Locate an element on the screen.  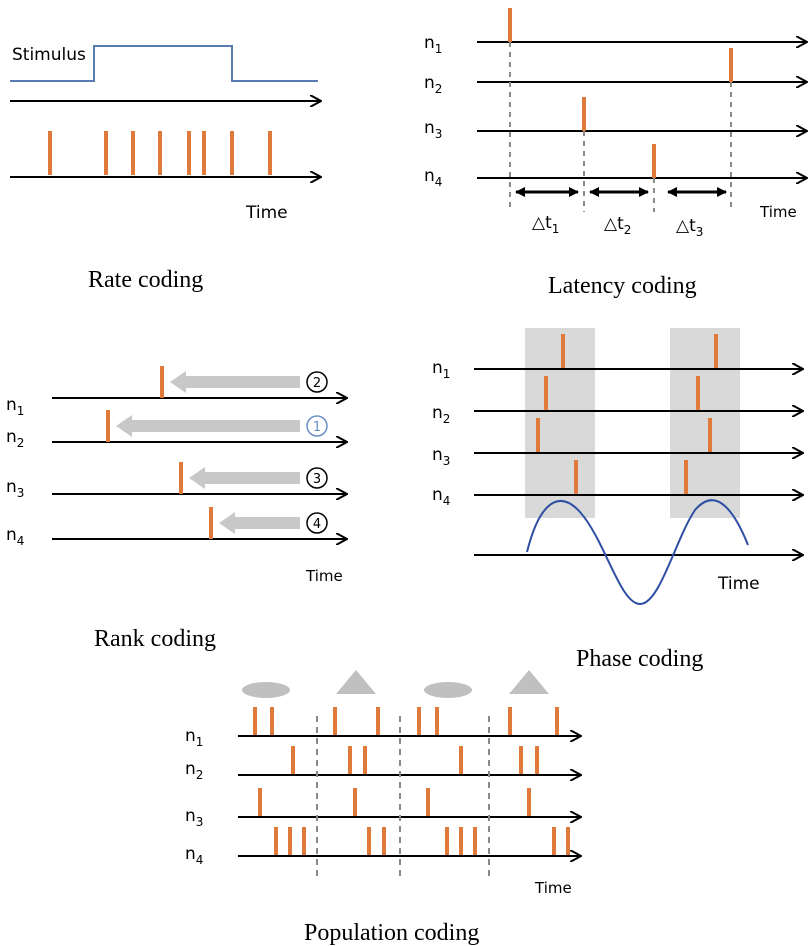
rank-spike-n1 is located at coordinates (162, 382).